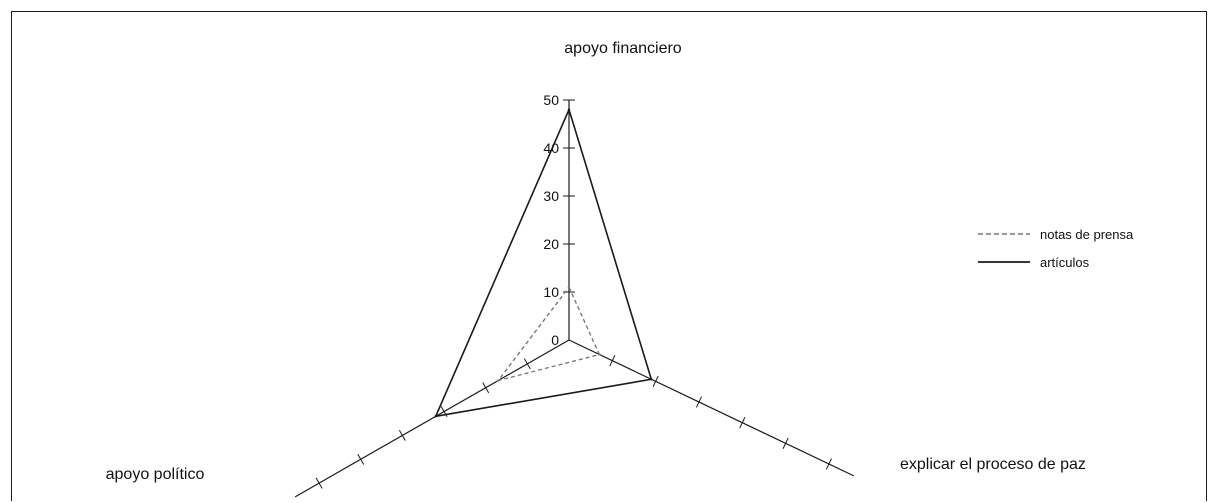 The image size is (1209, 503). Describe the element at coordinates (551, 292) in the screenshot. I see `tick-label-1: 10` at that location.